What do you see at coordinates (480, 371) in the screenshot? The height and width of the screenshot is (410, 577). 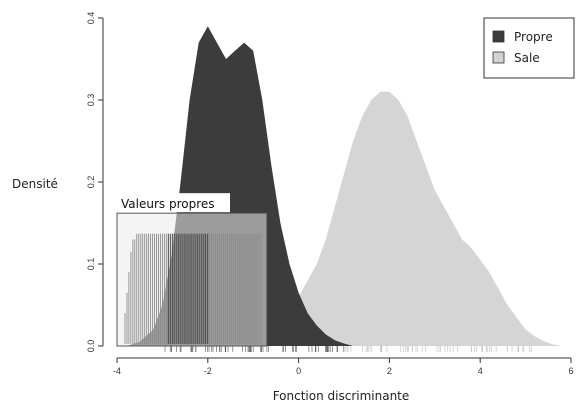 I see `x-tick-label: 4` at bounding box center [480, 371].